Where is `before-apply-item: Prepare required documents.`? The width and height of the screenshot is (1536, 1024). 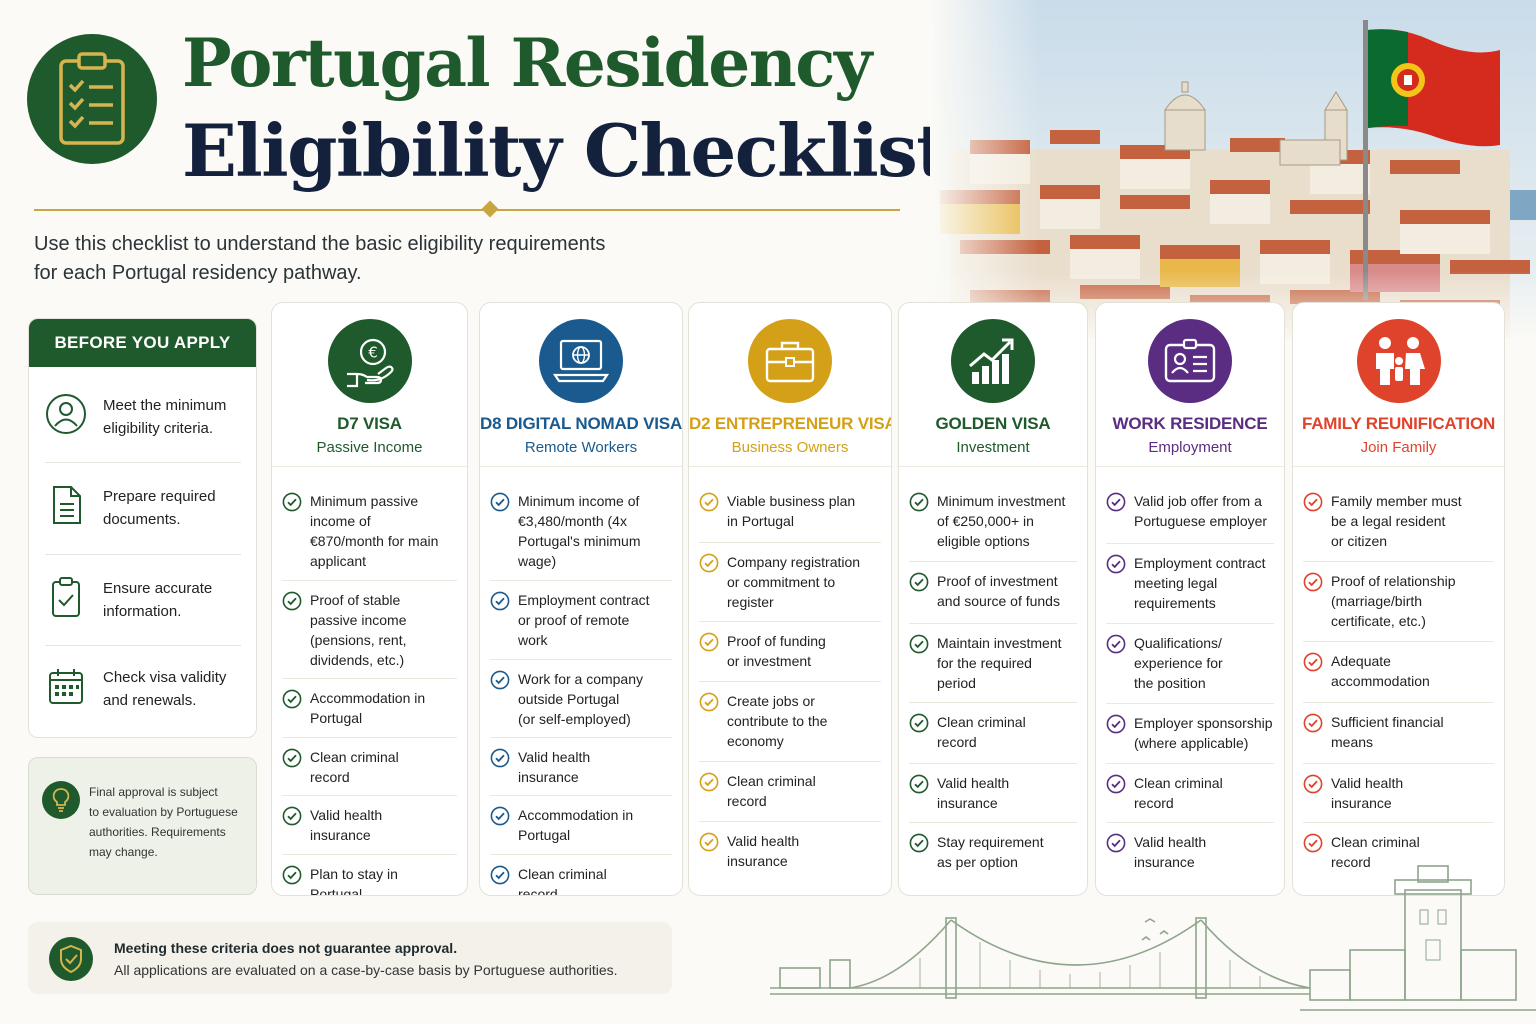 before-apply-item: Prepare required documents. is located at coordinates (143, 507).